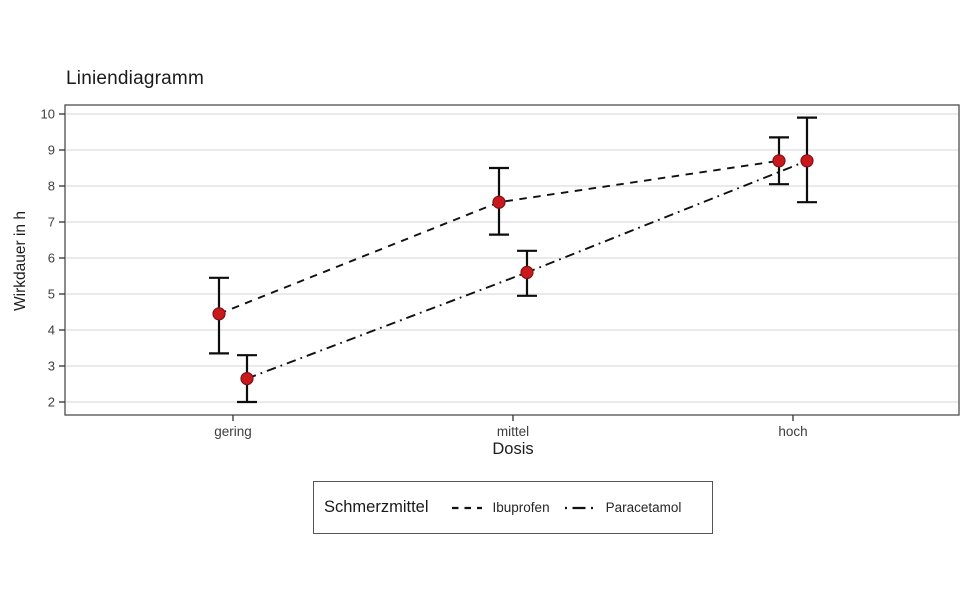 This screenshot has width=980, height=611. What do you see at coordinates (51, 186) in the screenshot?
I see `y-tick-label: 8` at bounding box center [51, 186].